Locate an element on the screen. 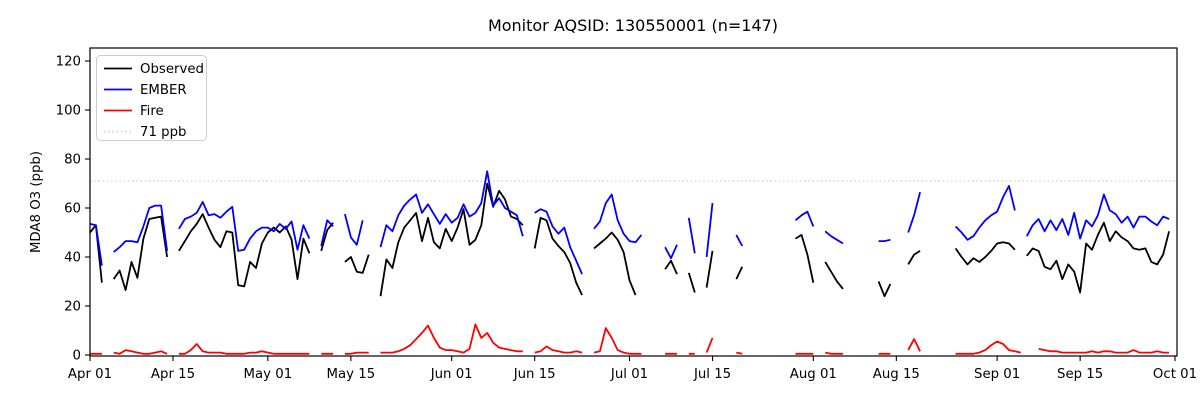 The height and width of the screenshot is (400, 1200). y-axis: 0 20 40 60 80 100 120 is located at coordinates (73, 209).